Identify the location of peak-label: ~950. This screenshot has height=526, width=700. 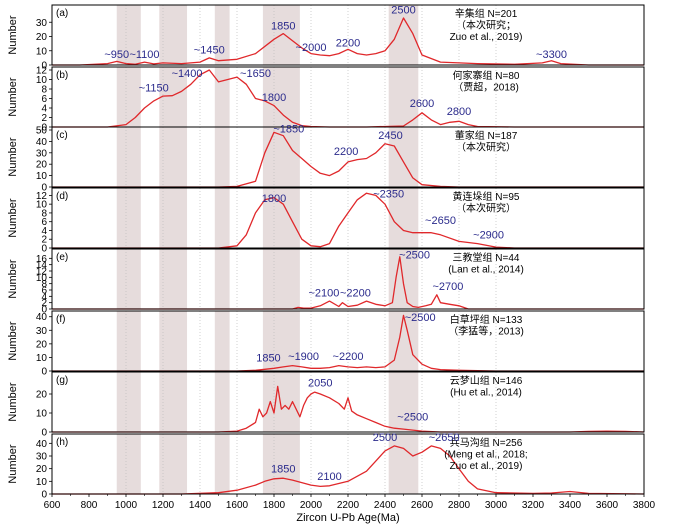
(116, 55).